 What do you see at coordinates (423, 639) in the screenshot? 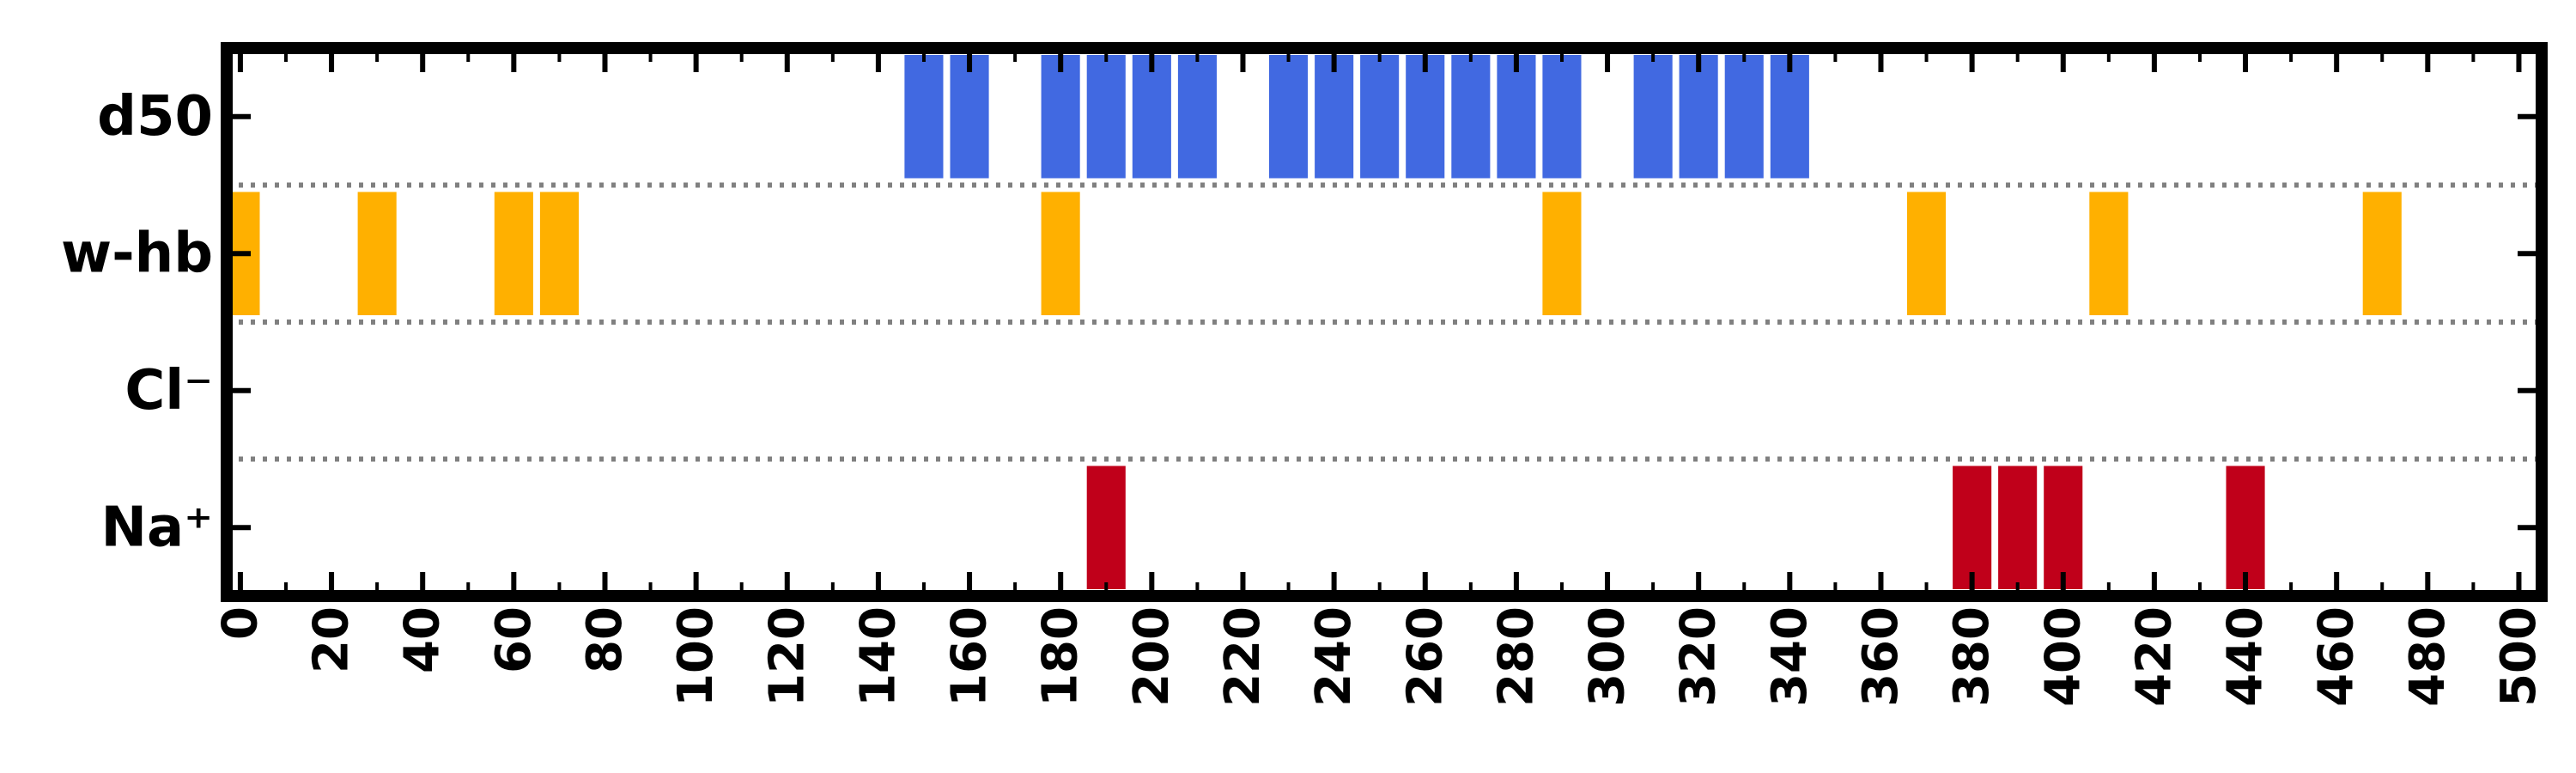
I see `x-tick-label: 40` at bounding box center [423, 639].